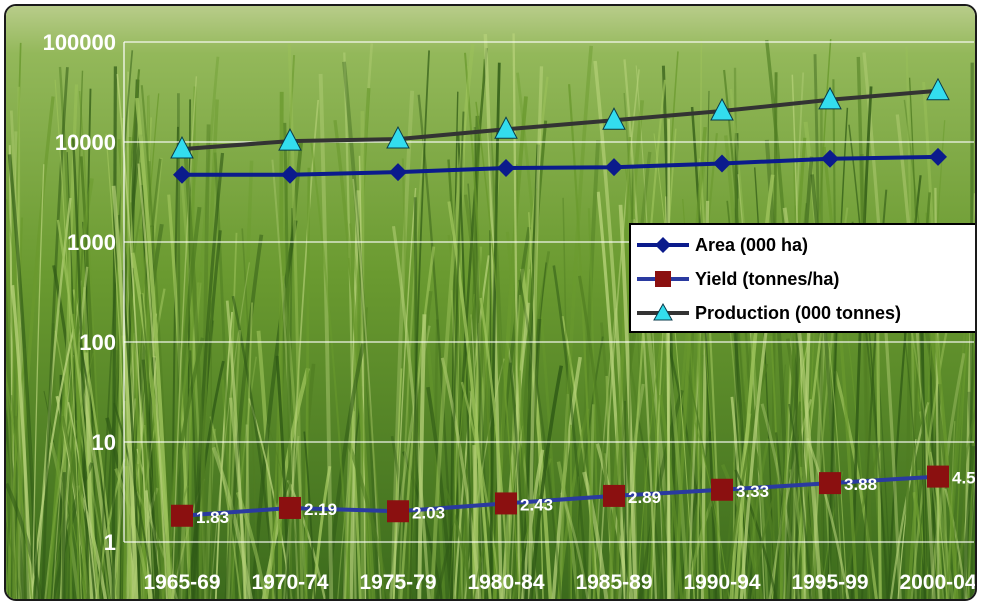  I want to click on x-tick-label: 1995-99, so click(829, 582).